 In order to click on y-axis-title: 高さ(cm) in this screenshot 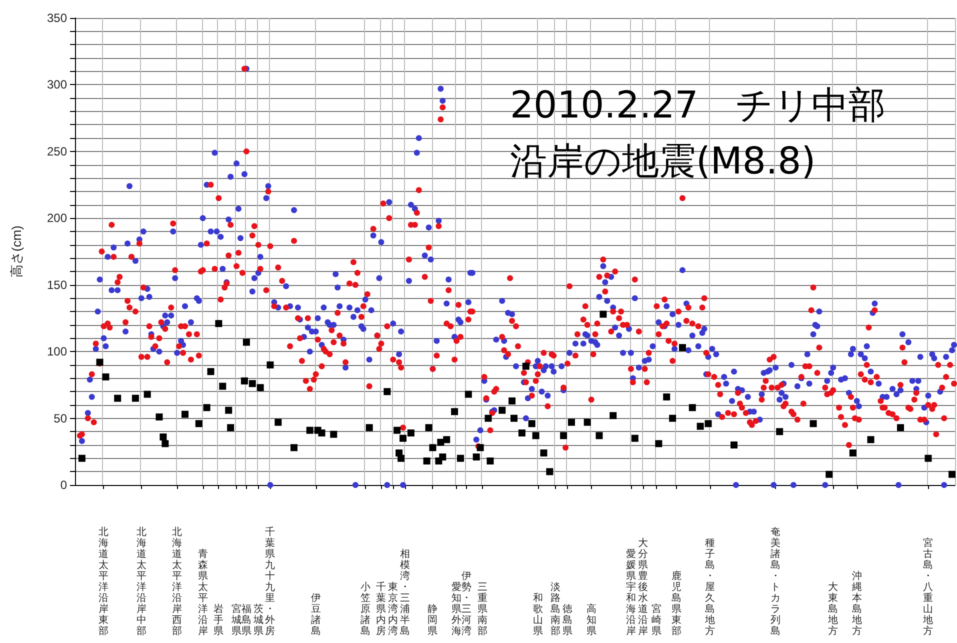, I will do `click(16, 252)`.